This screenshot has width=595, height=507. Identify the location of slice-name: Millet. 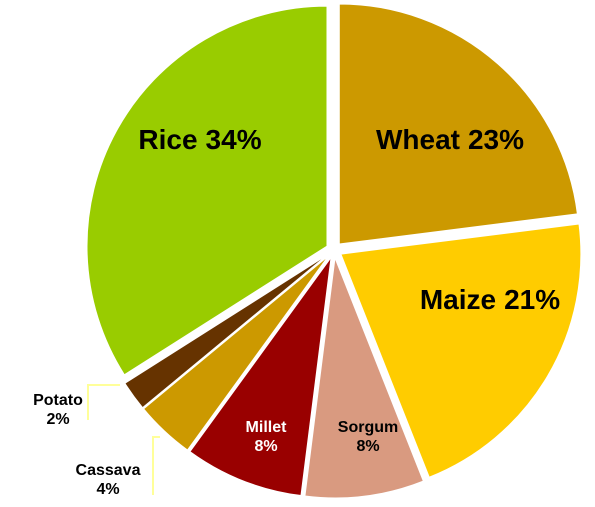
(267, 427).